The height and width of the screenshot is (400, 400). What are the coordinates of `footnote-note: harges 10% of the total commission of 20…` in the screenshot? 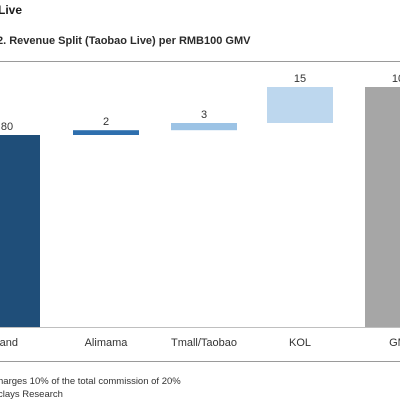 It's located at (90, 381).